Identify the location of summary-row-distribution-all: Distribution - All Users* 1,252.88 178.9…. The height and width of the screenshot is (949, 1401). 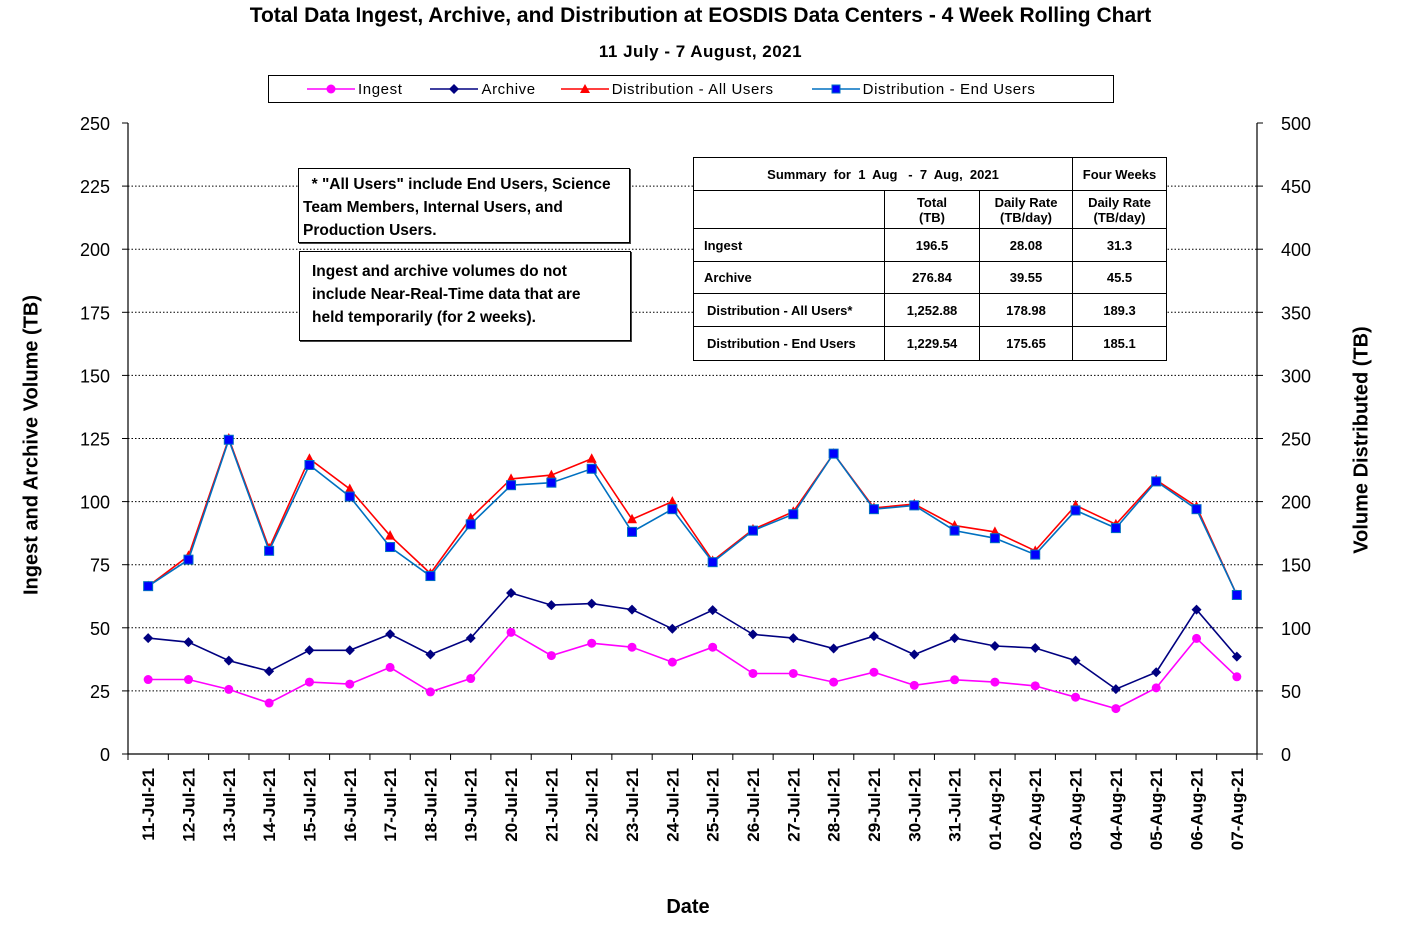
(930, 310).